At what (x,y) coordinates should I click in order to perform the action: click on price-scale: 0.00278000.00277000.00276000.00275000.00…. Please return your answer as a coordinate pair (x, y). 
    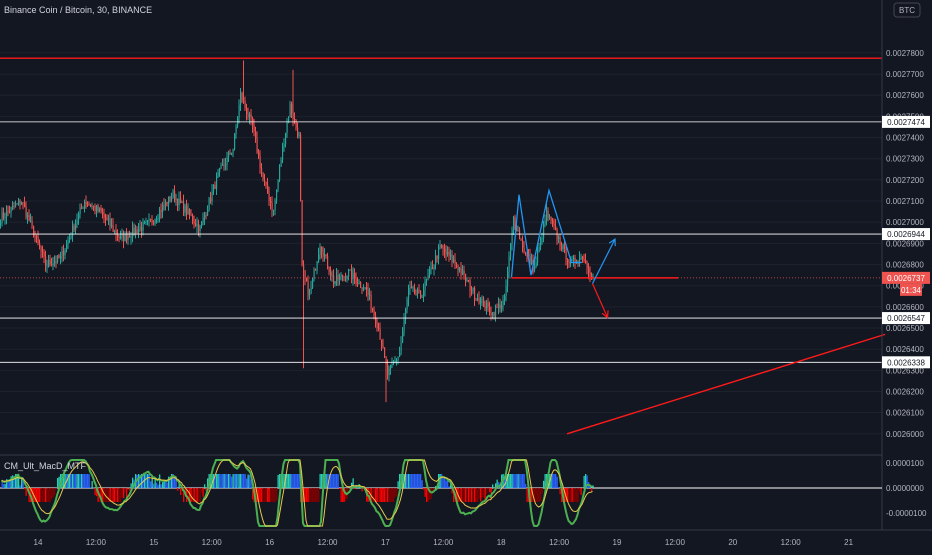
    Looking at the image, I should click on (905, 244).